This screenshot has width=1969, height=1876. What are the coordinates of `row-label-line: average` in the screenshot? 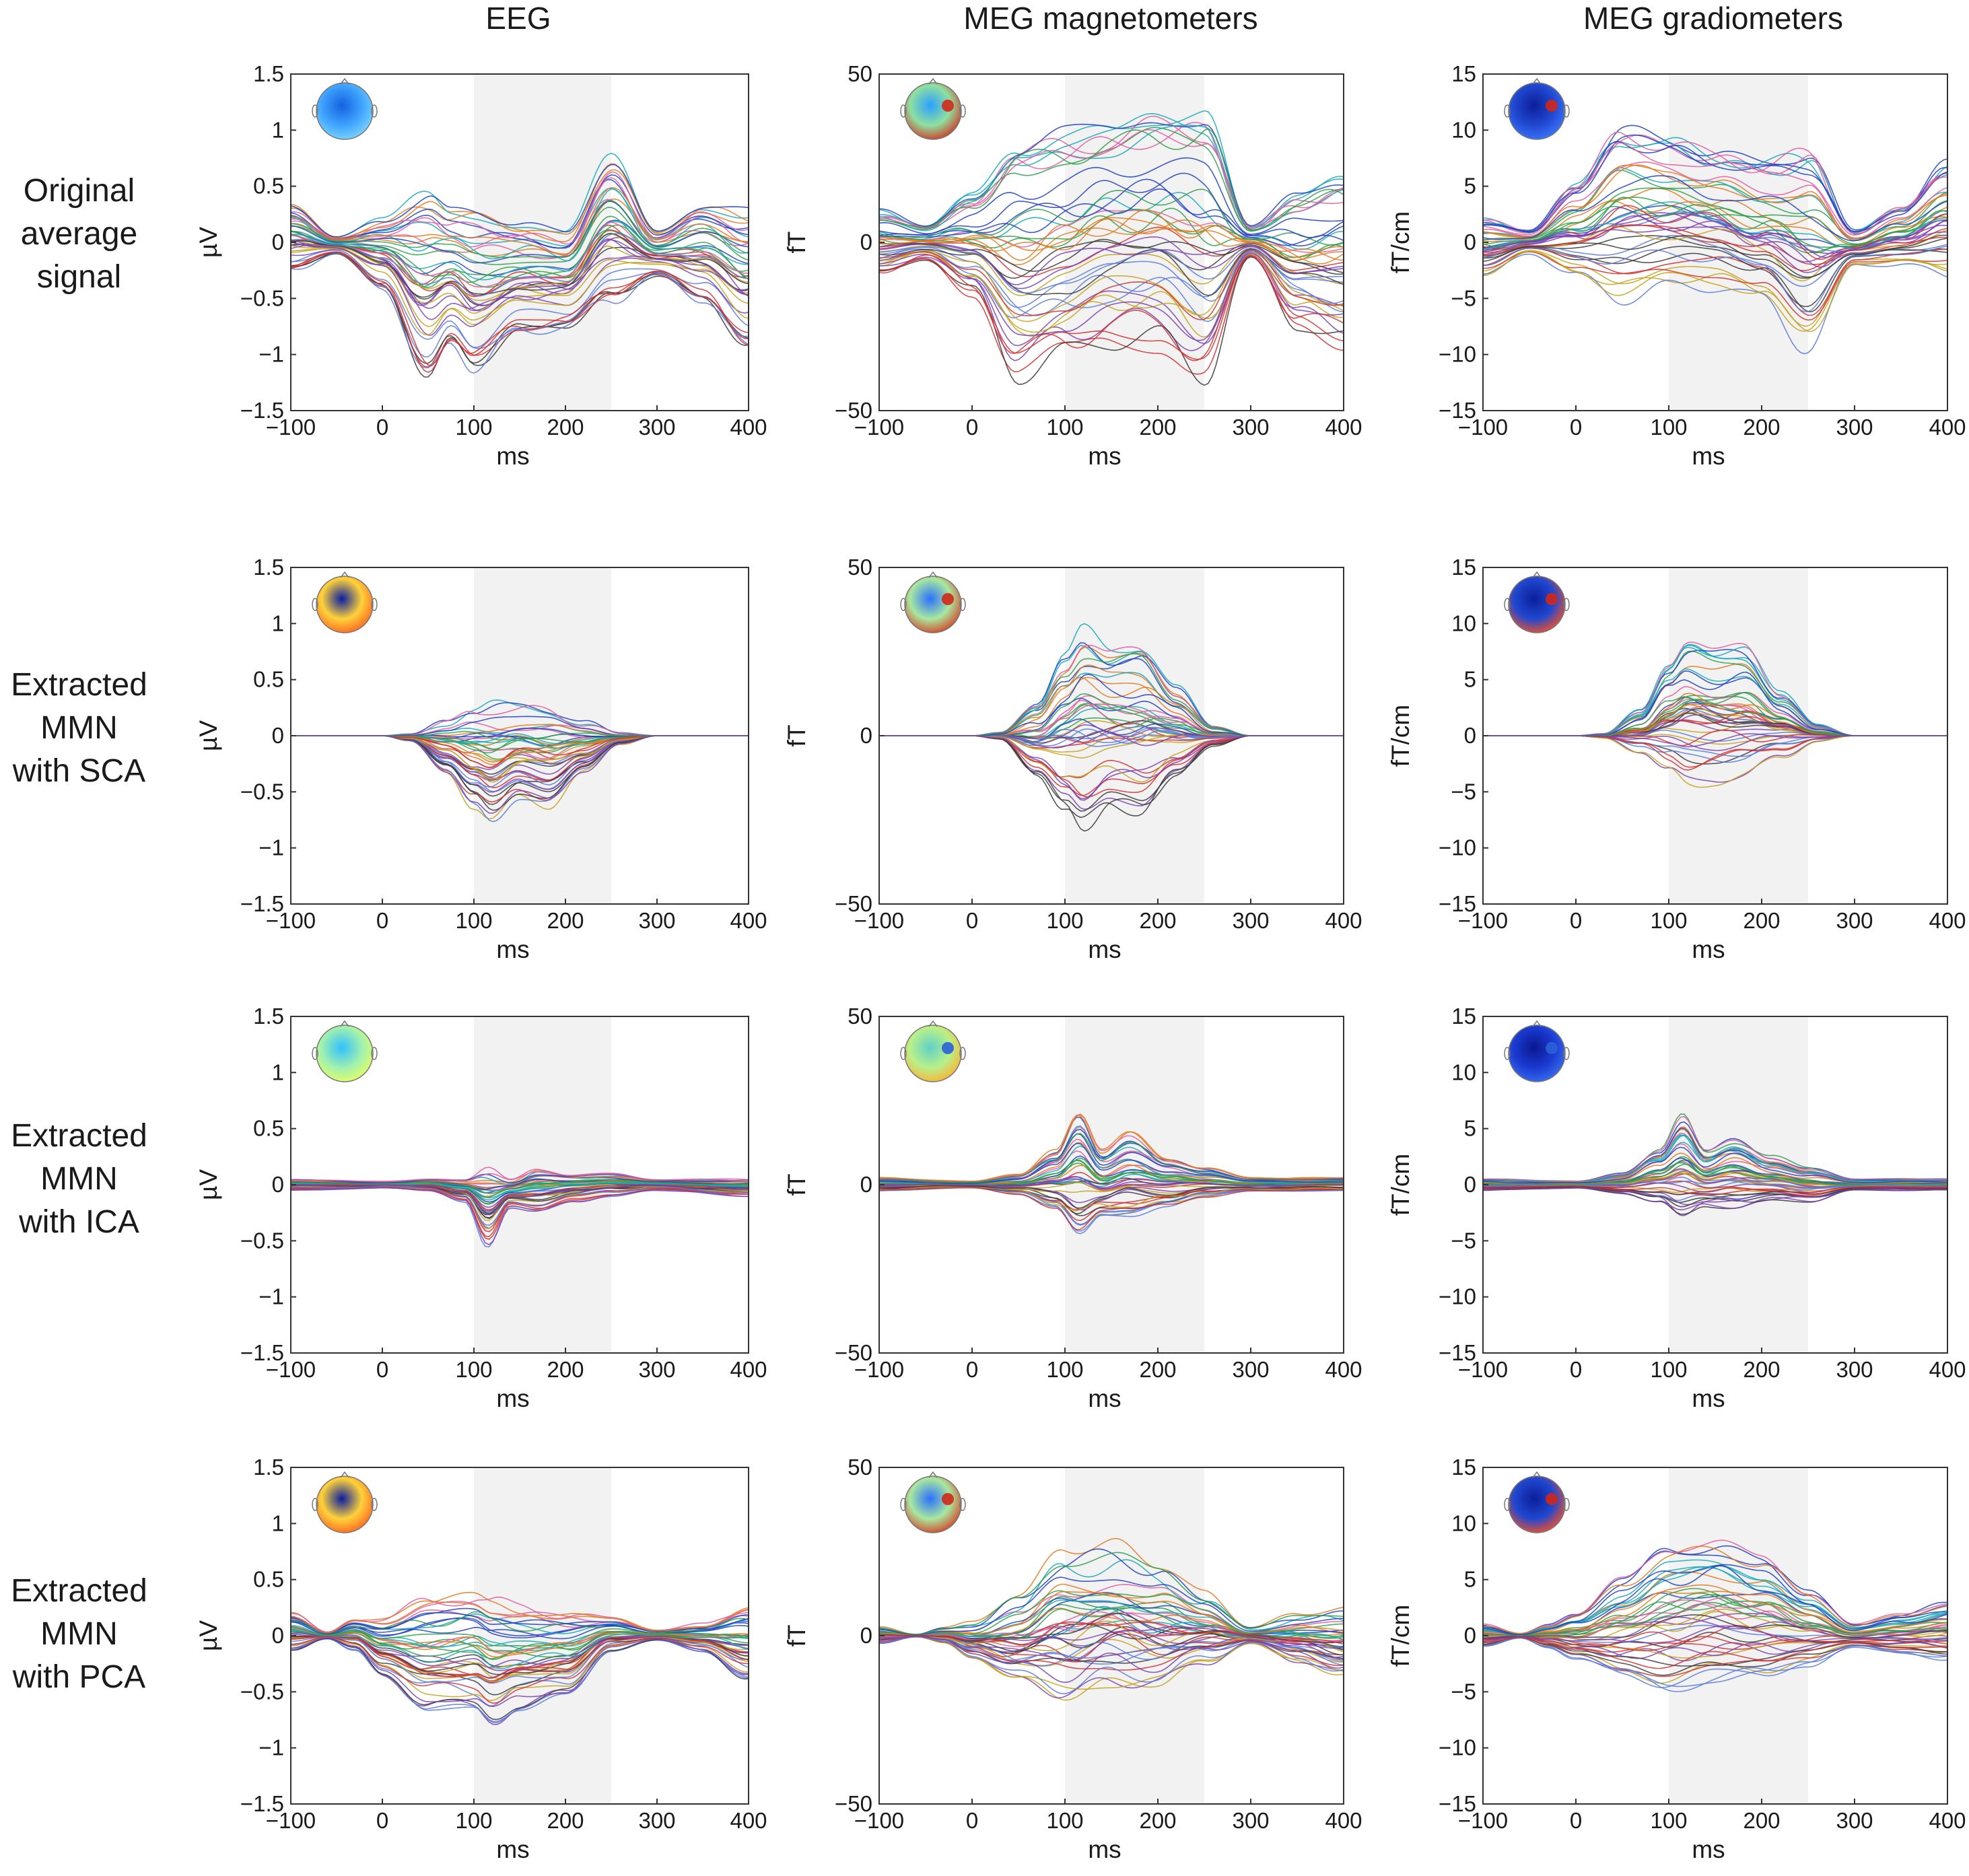 It's located at (79, 234).